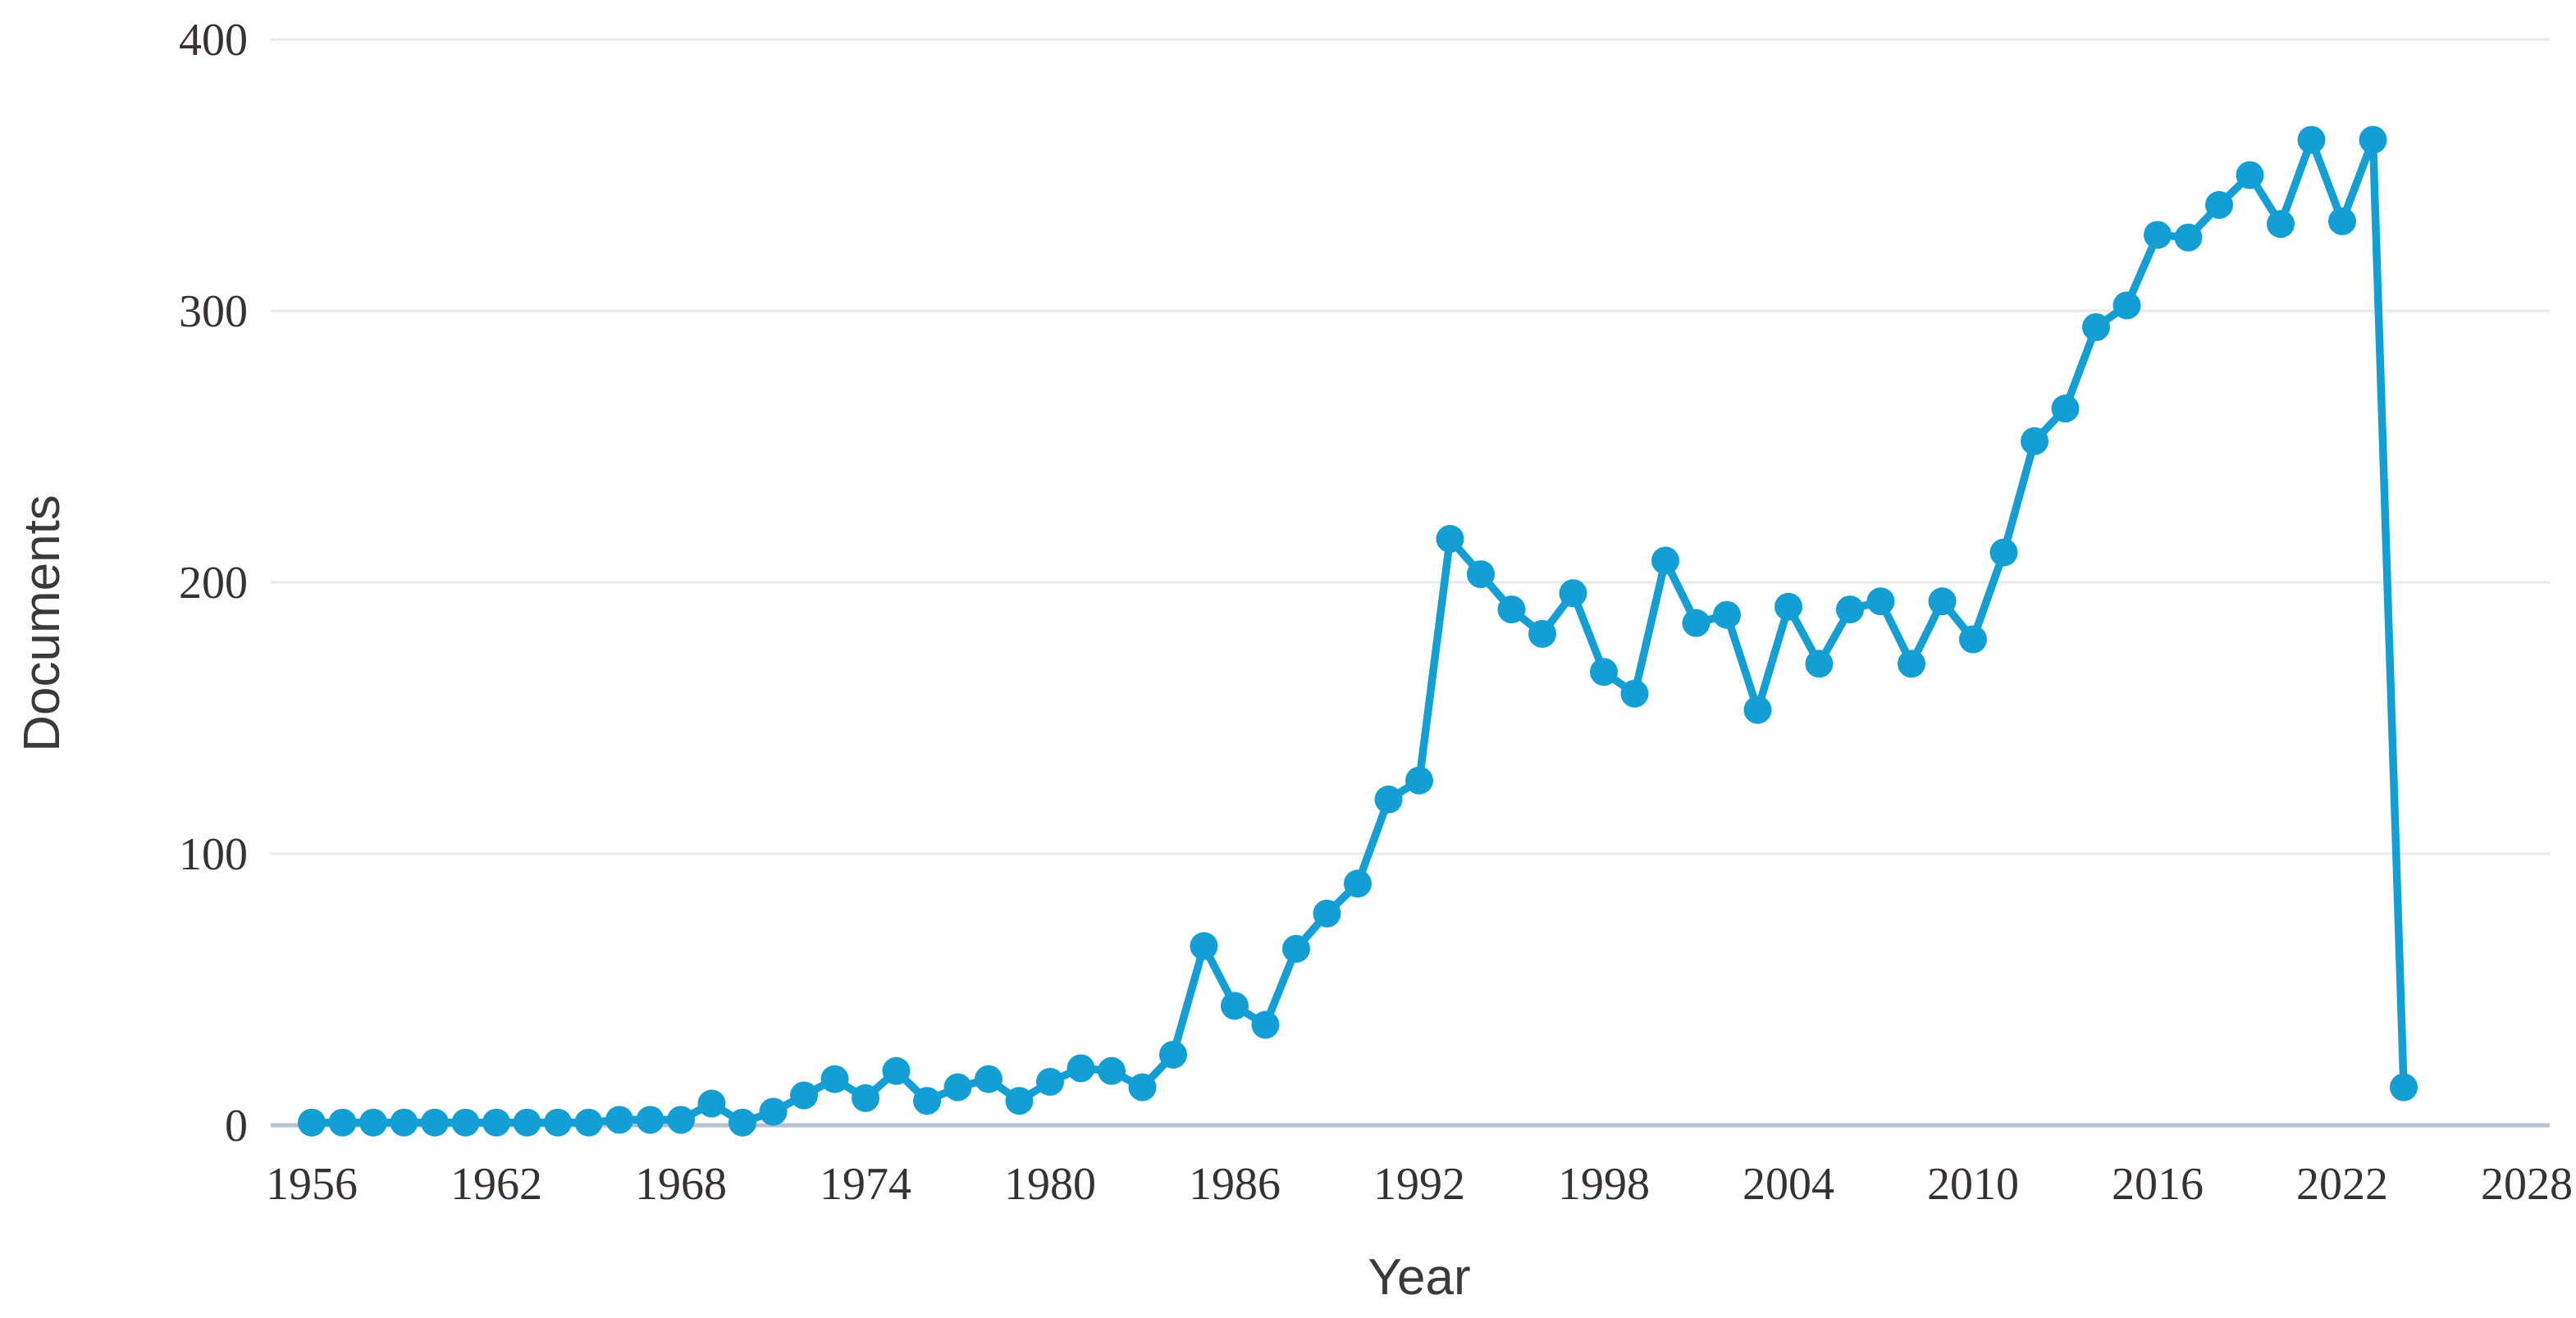 The width and height of the screenshot is (2576, 1318). Describe the element at coordinates (1050, 1082) in the screenshot. I see `data-point-1980` at that location.